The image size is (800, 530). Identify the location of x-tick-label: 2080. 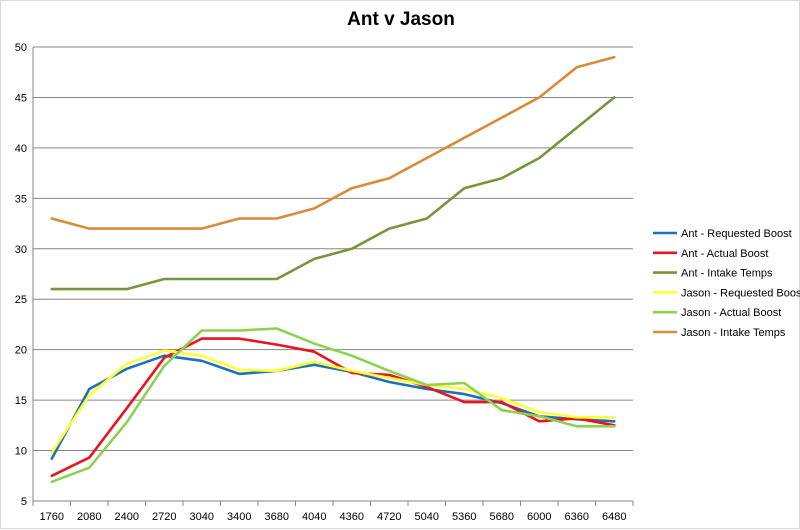
(89, 517).